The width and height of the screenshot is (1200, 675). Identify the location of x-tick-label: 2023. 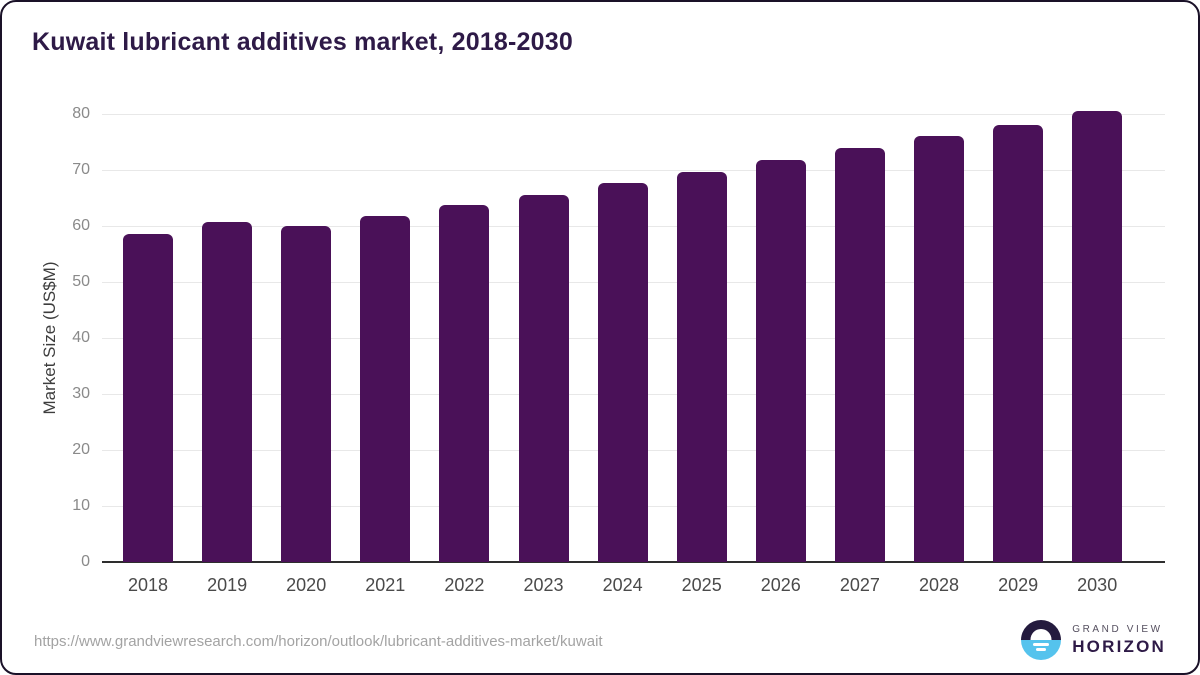
(543, 585).